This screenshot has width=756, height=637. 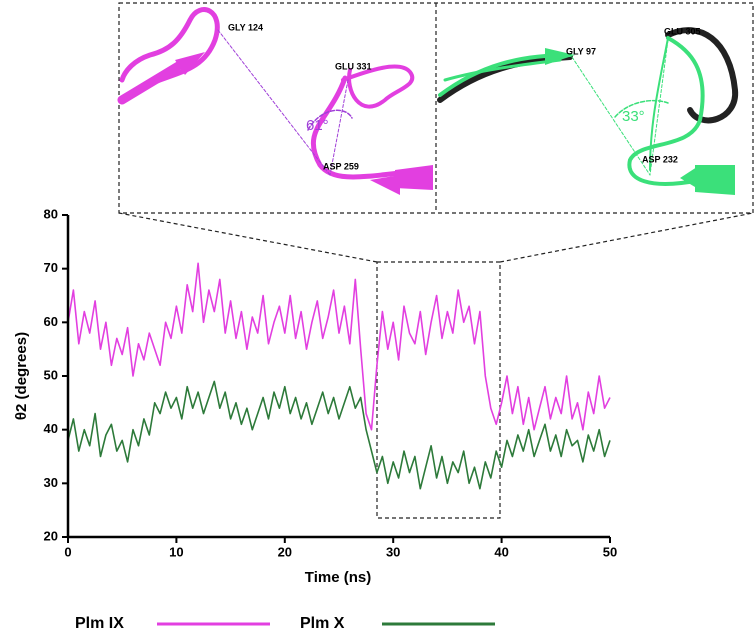 What do you see at coordinates (51, 535) in the screenshot?
I see `y-tick-label: 20` at bounding box center [51, 535].